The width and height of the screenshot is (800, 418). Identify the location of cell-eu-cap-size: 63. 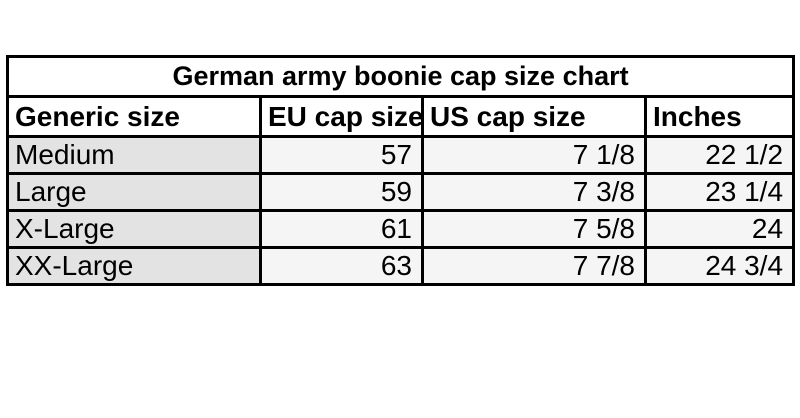
(341, 266).